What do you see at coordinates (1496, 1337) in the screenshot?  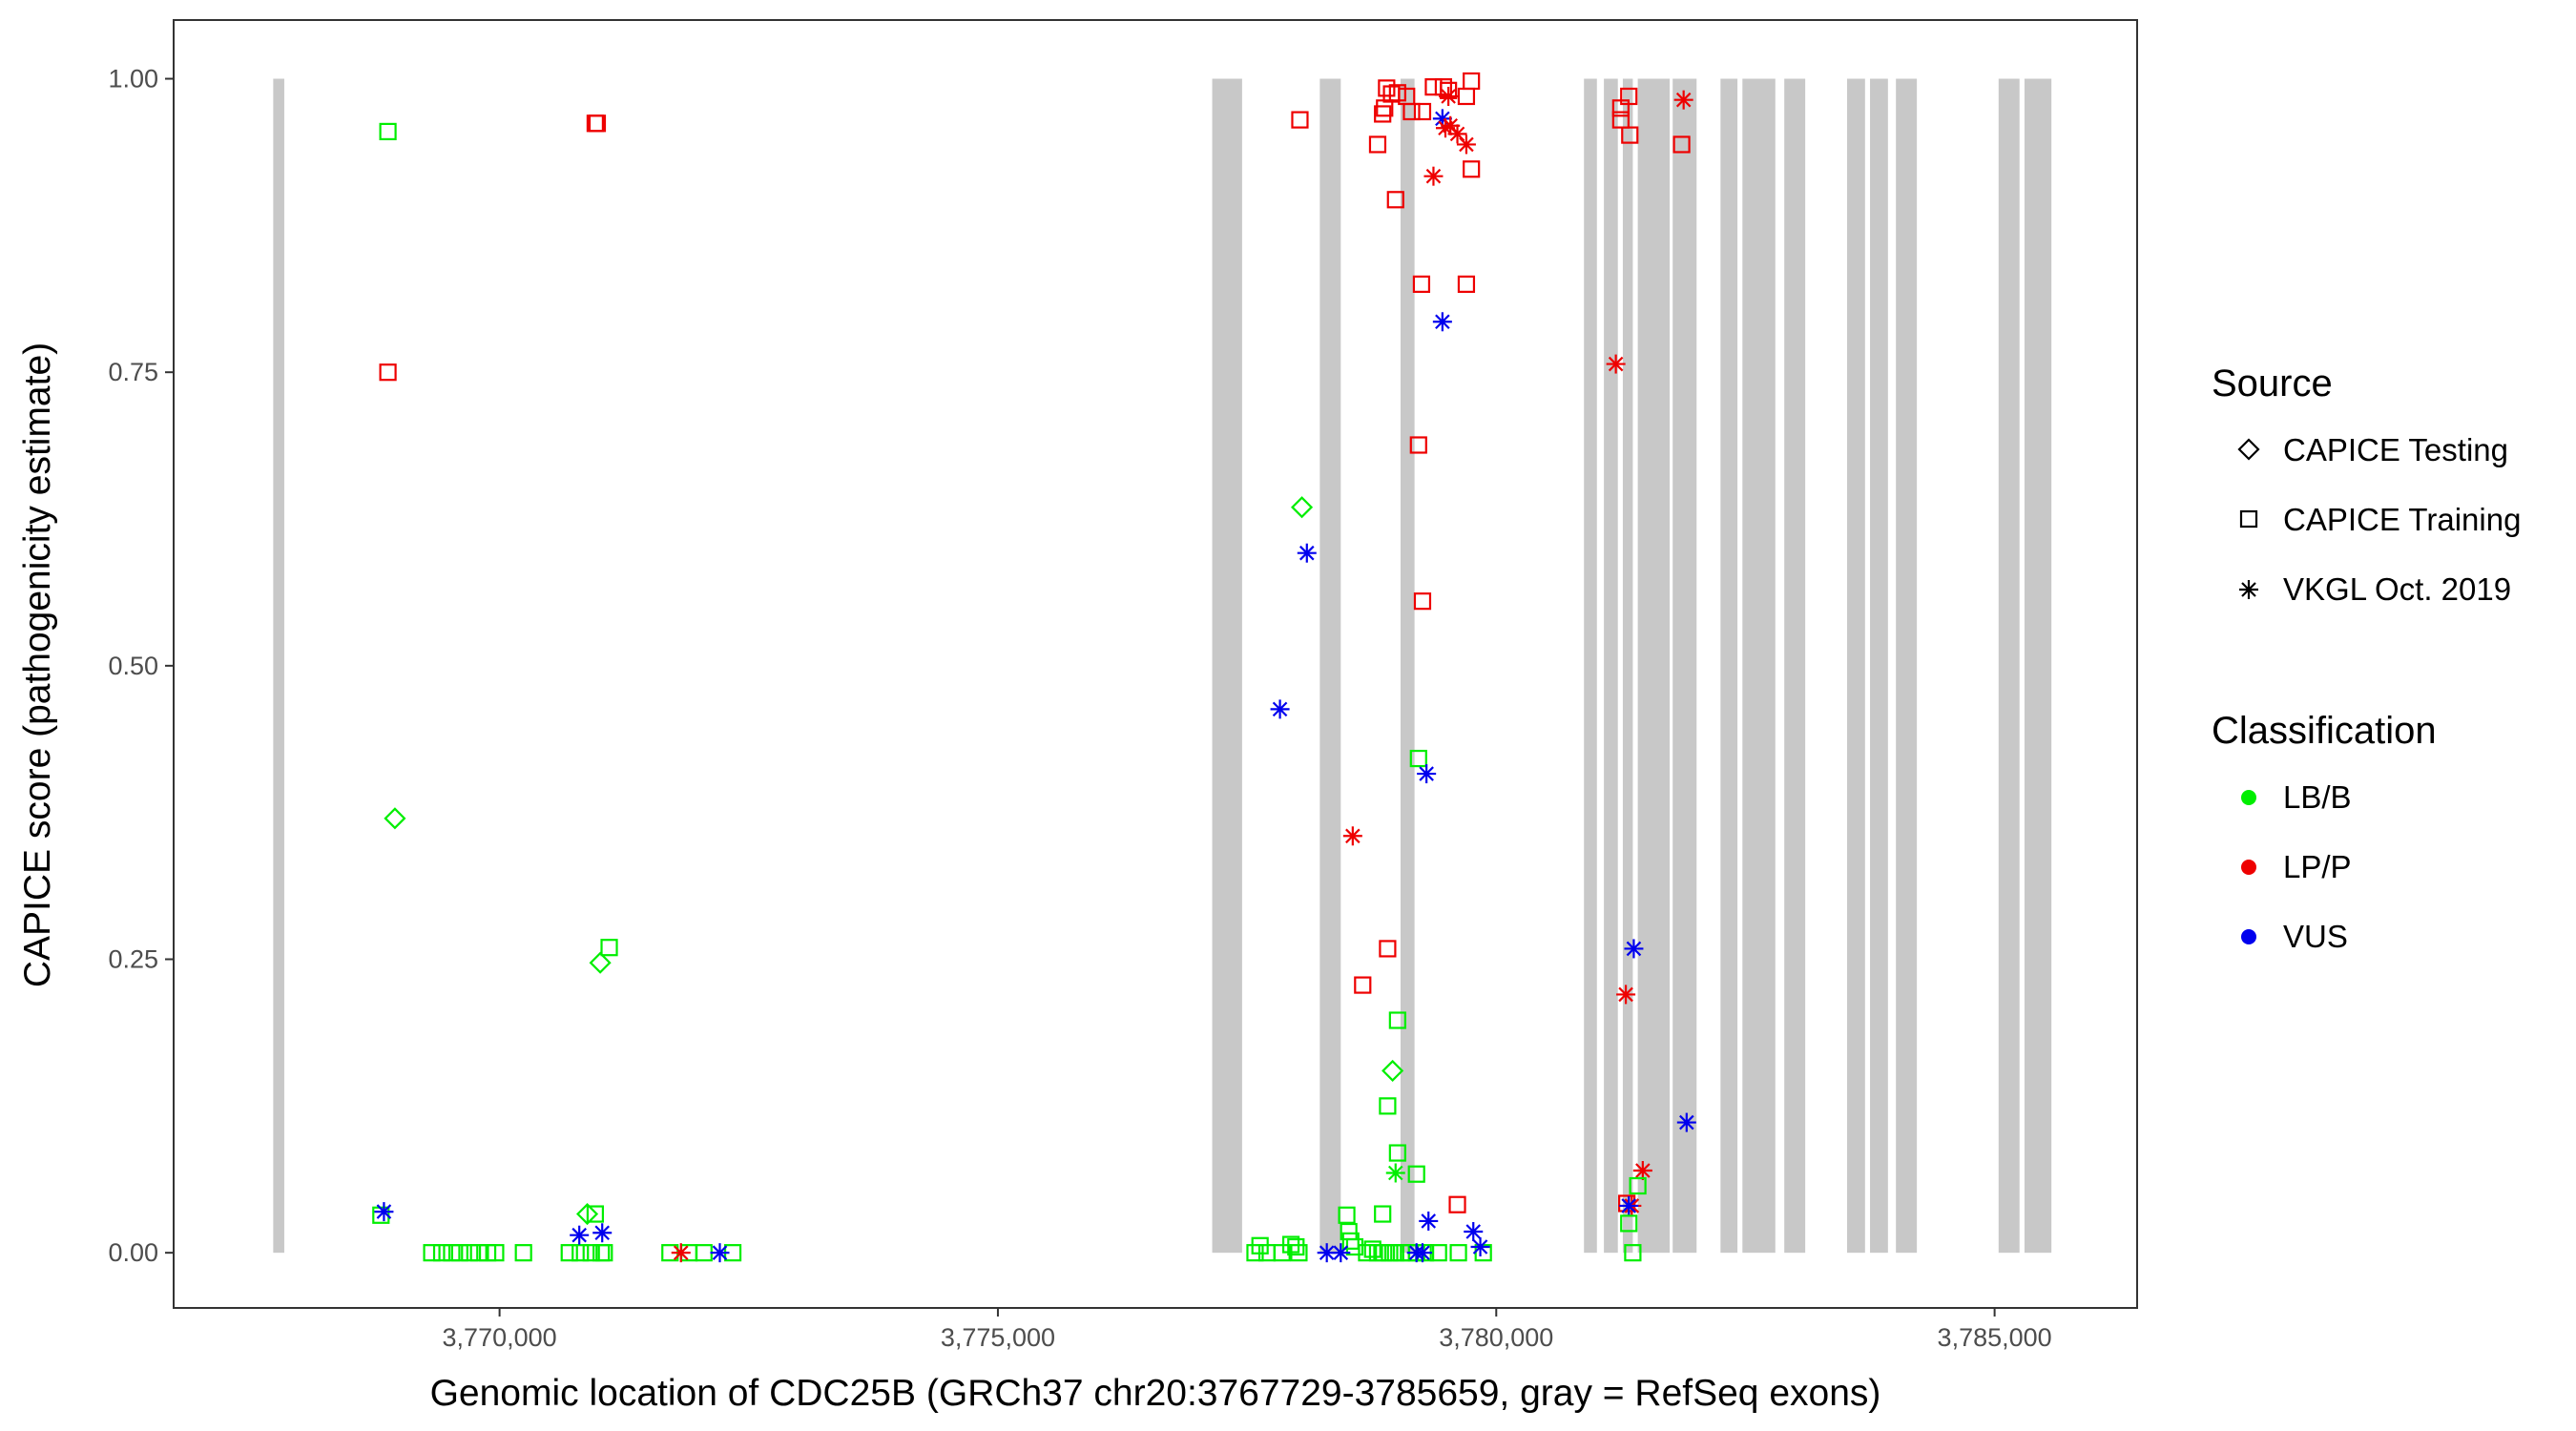 I see `x-tick-label: 3,780,000` at bounding box center [1496, 1337].